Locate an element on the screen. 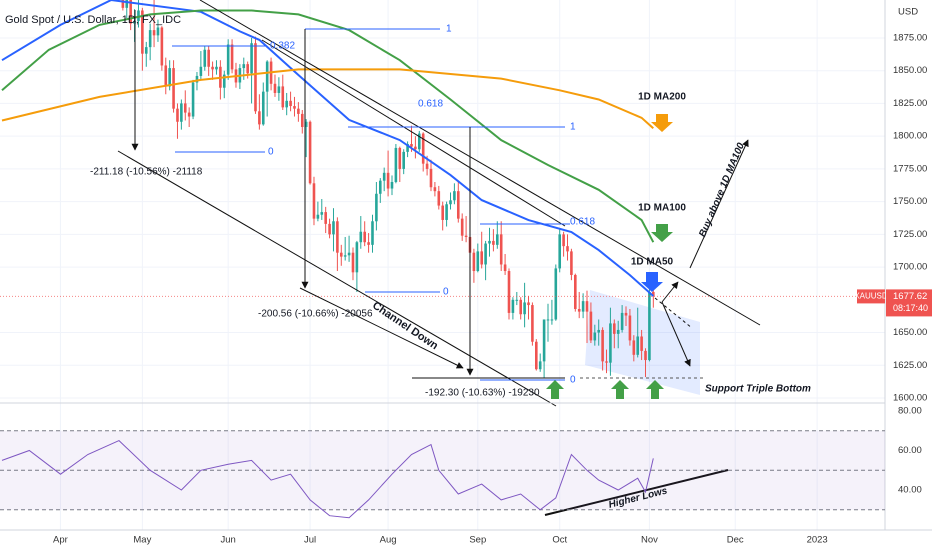 This screenshot has height=550, width=932. unit-label: USD is located at coordinates (908, 12).